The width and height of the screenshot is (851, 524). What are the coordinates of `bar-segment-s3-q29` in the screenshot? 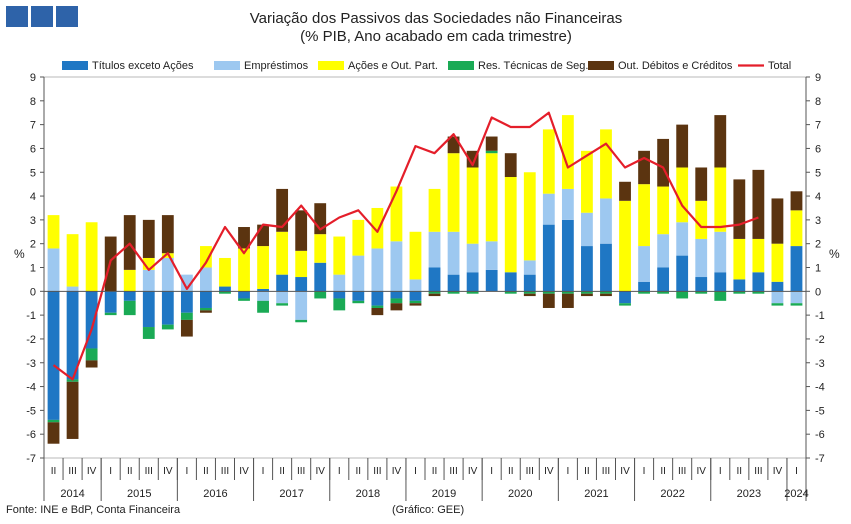 It's located at (606, 292).